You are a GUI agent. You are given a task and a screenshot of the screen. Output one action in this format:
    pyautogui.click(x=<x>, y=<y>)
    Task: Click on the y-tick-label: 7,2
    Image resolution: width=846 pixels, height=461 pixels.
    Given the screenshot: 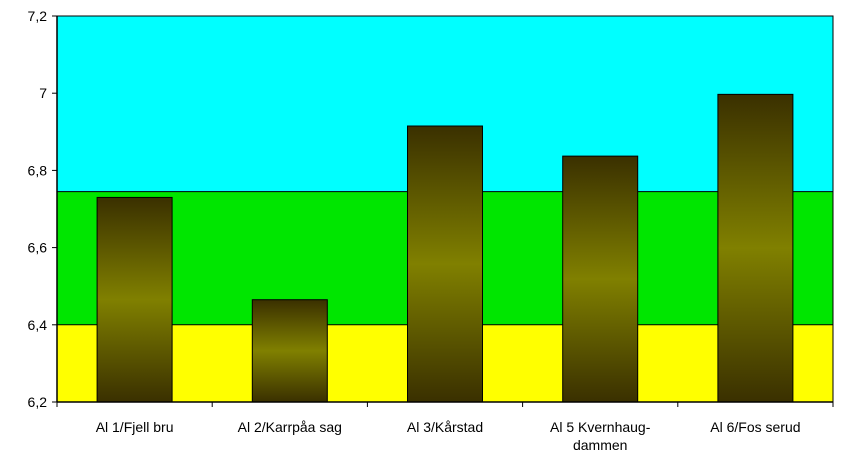 What is the action you would take?
    pyautogui.click(x=38, y=16)
    